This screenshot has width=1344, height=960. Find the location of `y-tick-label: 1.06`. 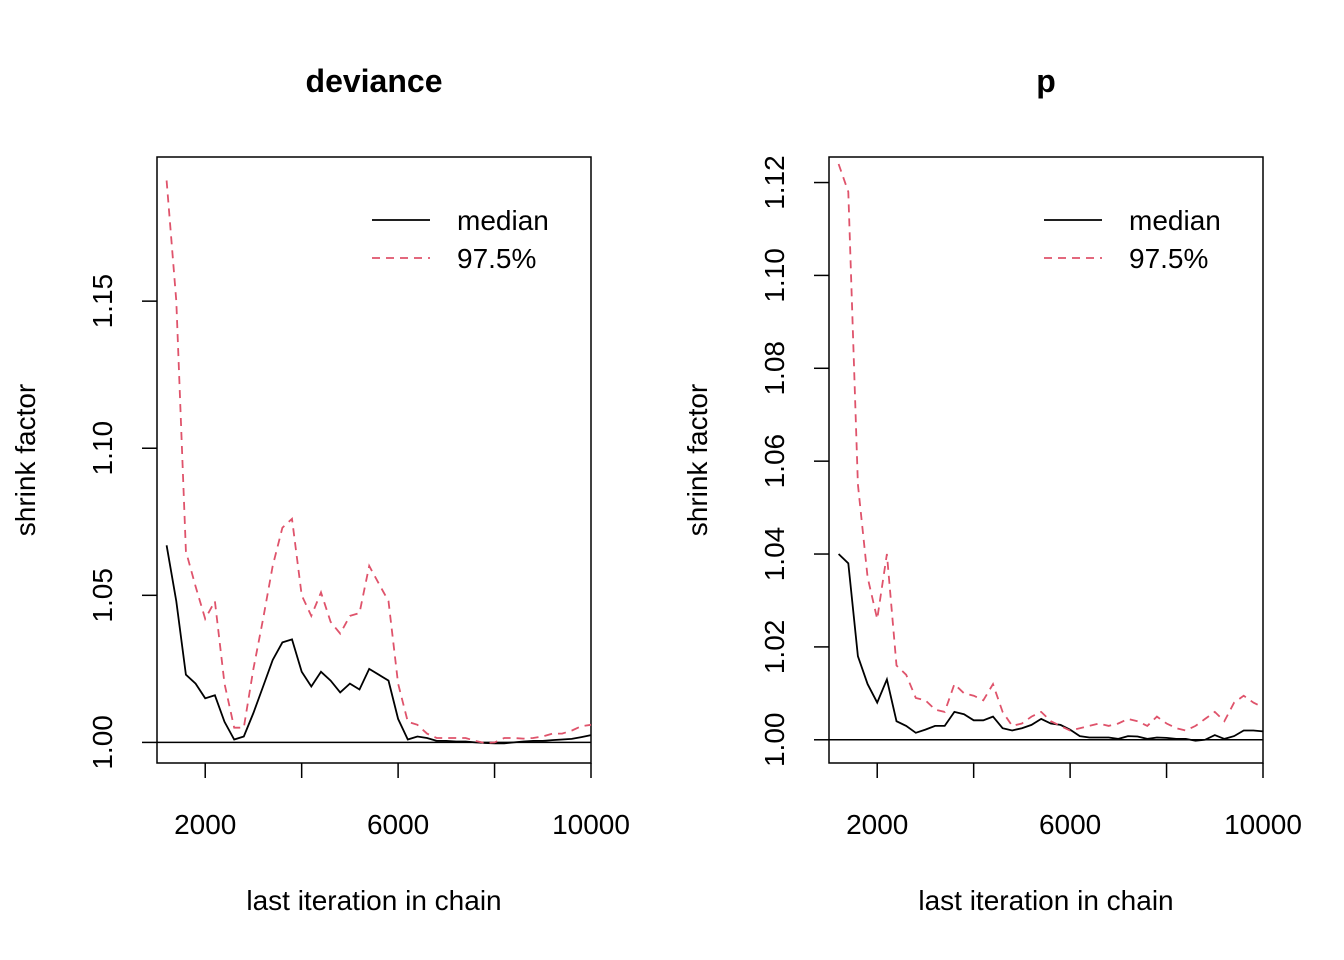

y-tick-label: 1.06 is located at coordinates (774, 461).